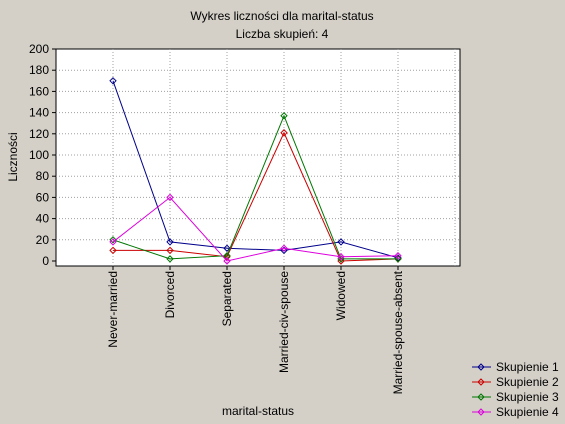 Image resolution: width=565 pixels, height=424 pixels. Describe the element at coordinates (43, 176) in the screenshot. I see `y-tick-label: 80` at that location.